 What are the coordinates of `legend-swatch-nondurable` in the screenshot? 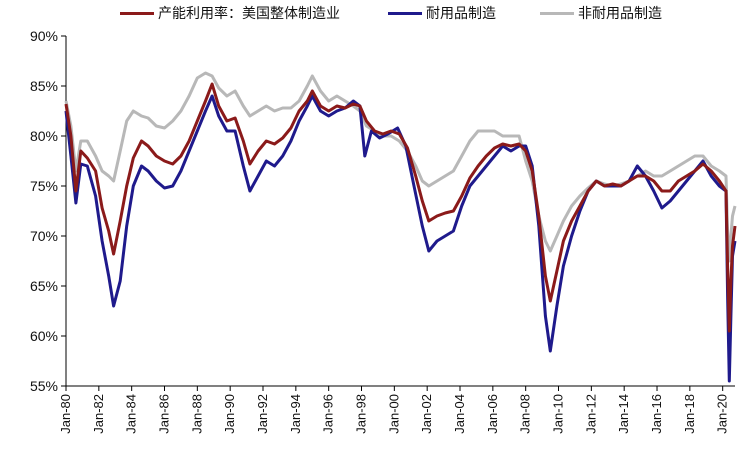 It's located at (557, 13).